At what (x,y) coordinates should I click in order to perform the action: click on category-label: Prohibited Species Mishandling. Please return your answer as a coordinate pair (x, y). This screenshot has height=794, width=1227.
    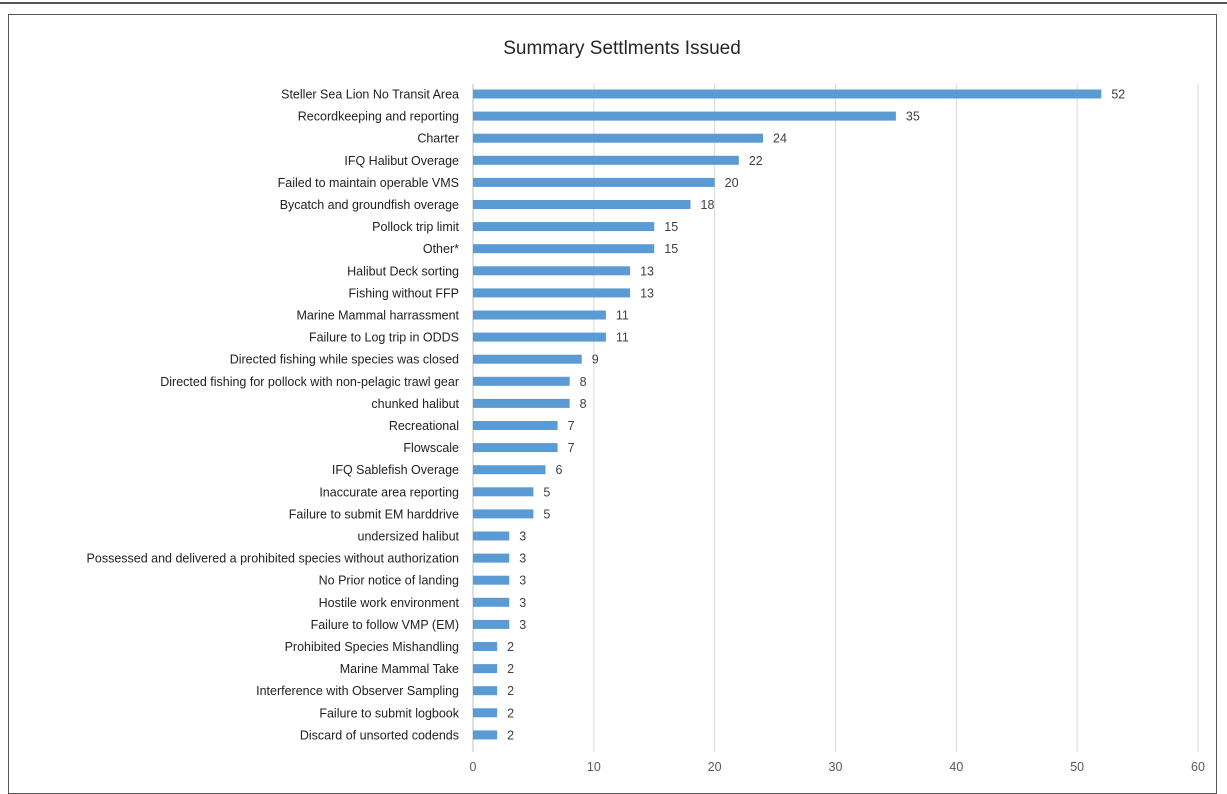
    Looking at the image, I should click on (372, 647).